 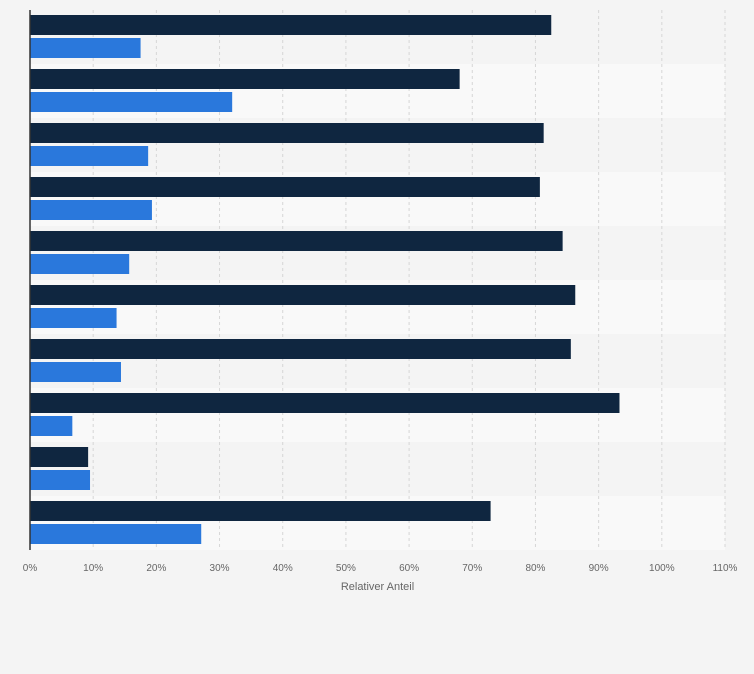 What do you see at coordinates (156, 568) in the screenshot?
I see `x-tick-label: 20%` at bounding box center [156, 568].